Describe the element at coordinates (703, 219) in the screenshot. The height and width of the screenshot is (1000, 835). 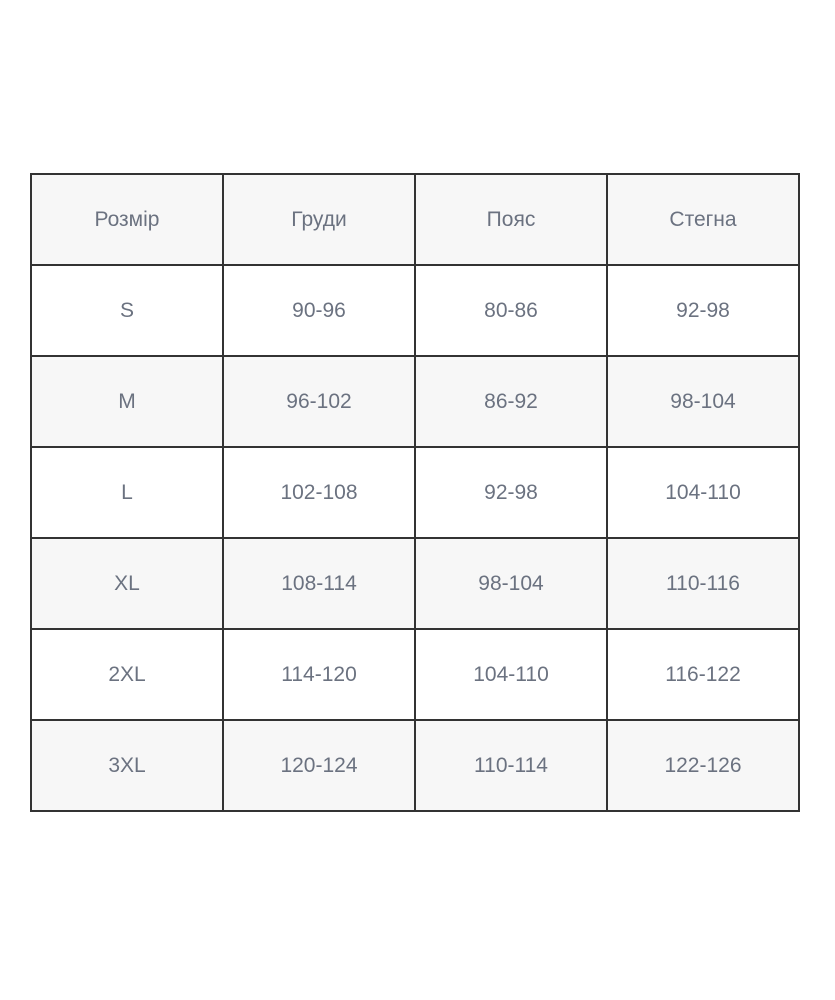
I see `column-header-hips: Стегна` at that location.